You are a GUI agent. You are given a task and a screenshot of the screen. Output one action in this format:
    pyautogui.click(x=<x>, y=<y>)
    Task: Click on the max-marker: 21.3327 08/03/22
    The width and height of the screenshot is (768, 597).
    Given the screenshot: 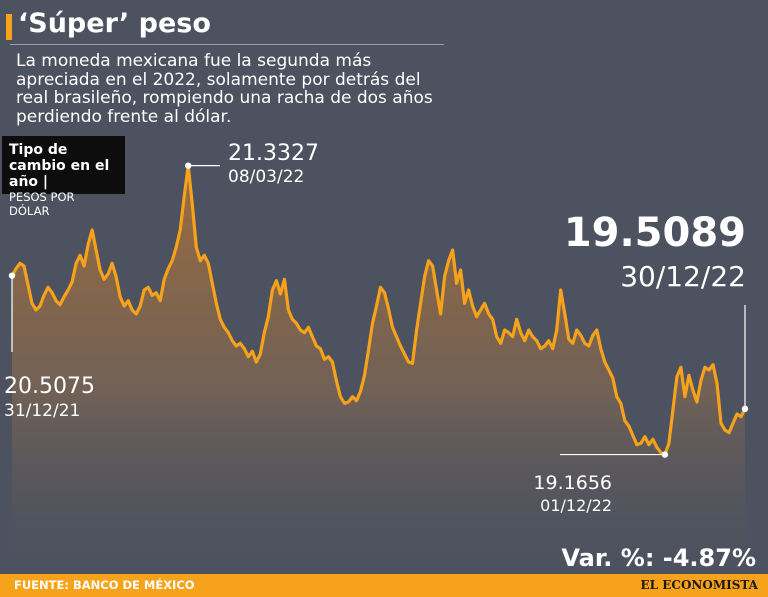 What is the action you would take?
    pyautogui.click(x=252, y=164)
    